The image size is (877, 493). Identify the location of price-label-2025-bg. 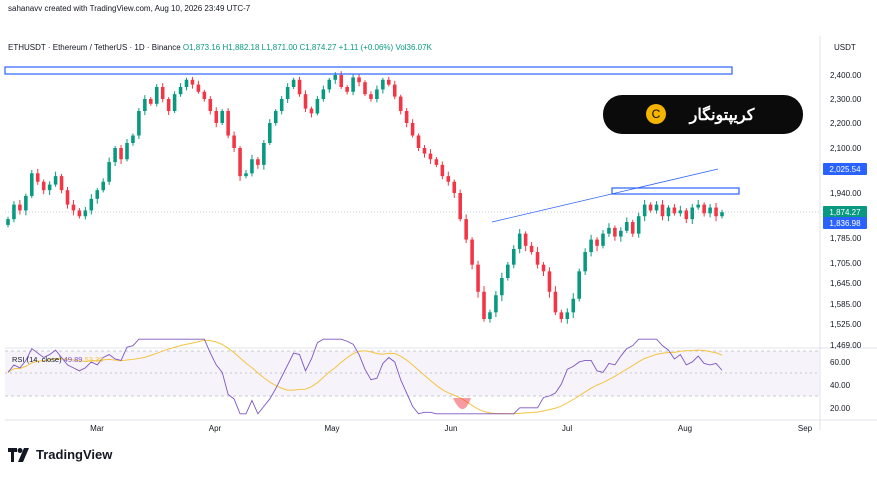
(845, 169).